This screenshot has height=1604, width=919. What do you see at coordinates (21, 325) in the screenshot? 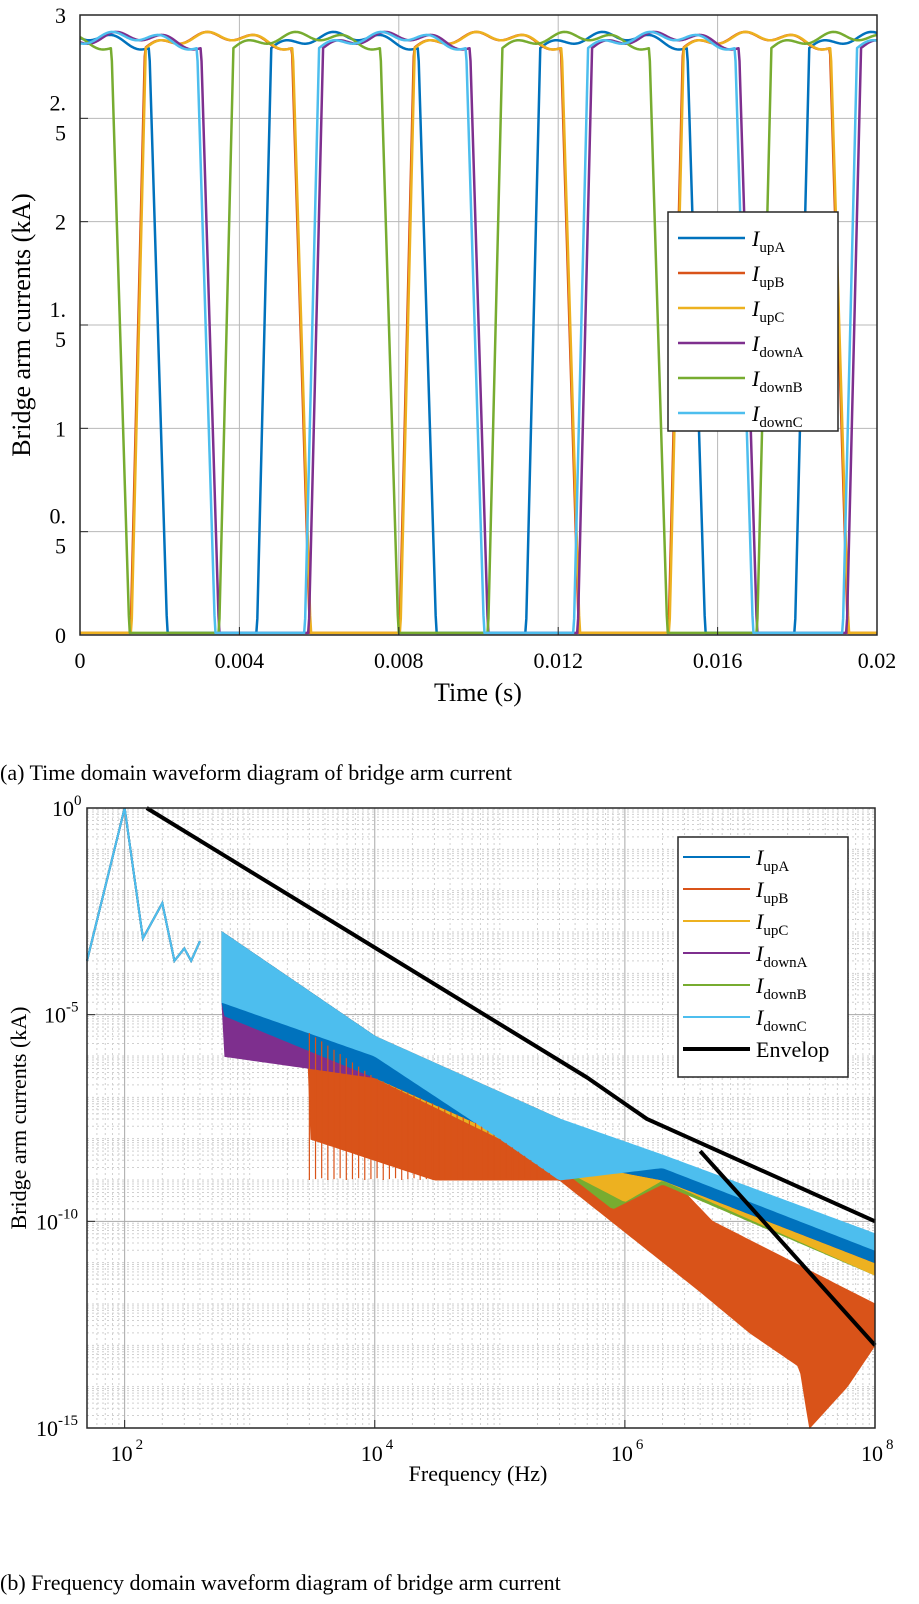
I see `time-y-label: Bridge arm currents (kA)` at bounding box center [21, 325].